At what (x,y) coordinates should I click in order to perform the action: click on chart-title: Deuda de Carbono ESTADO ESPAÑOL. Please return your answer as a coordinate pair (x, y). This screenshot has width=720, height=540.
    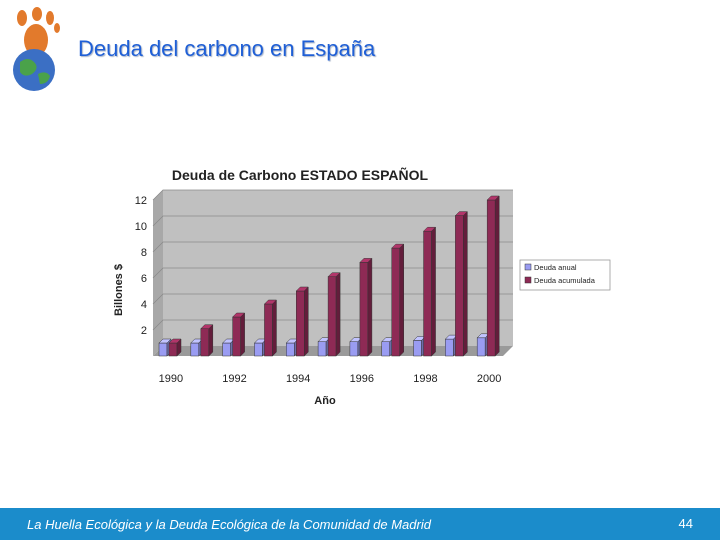
    Looking at the image, I should click on (300, 174).